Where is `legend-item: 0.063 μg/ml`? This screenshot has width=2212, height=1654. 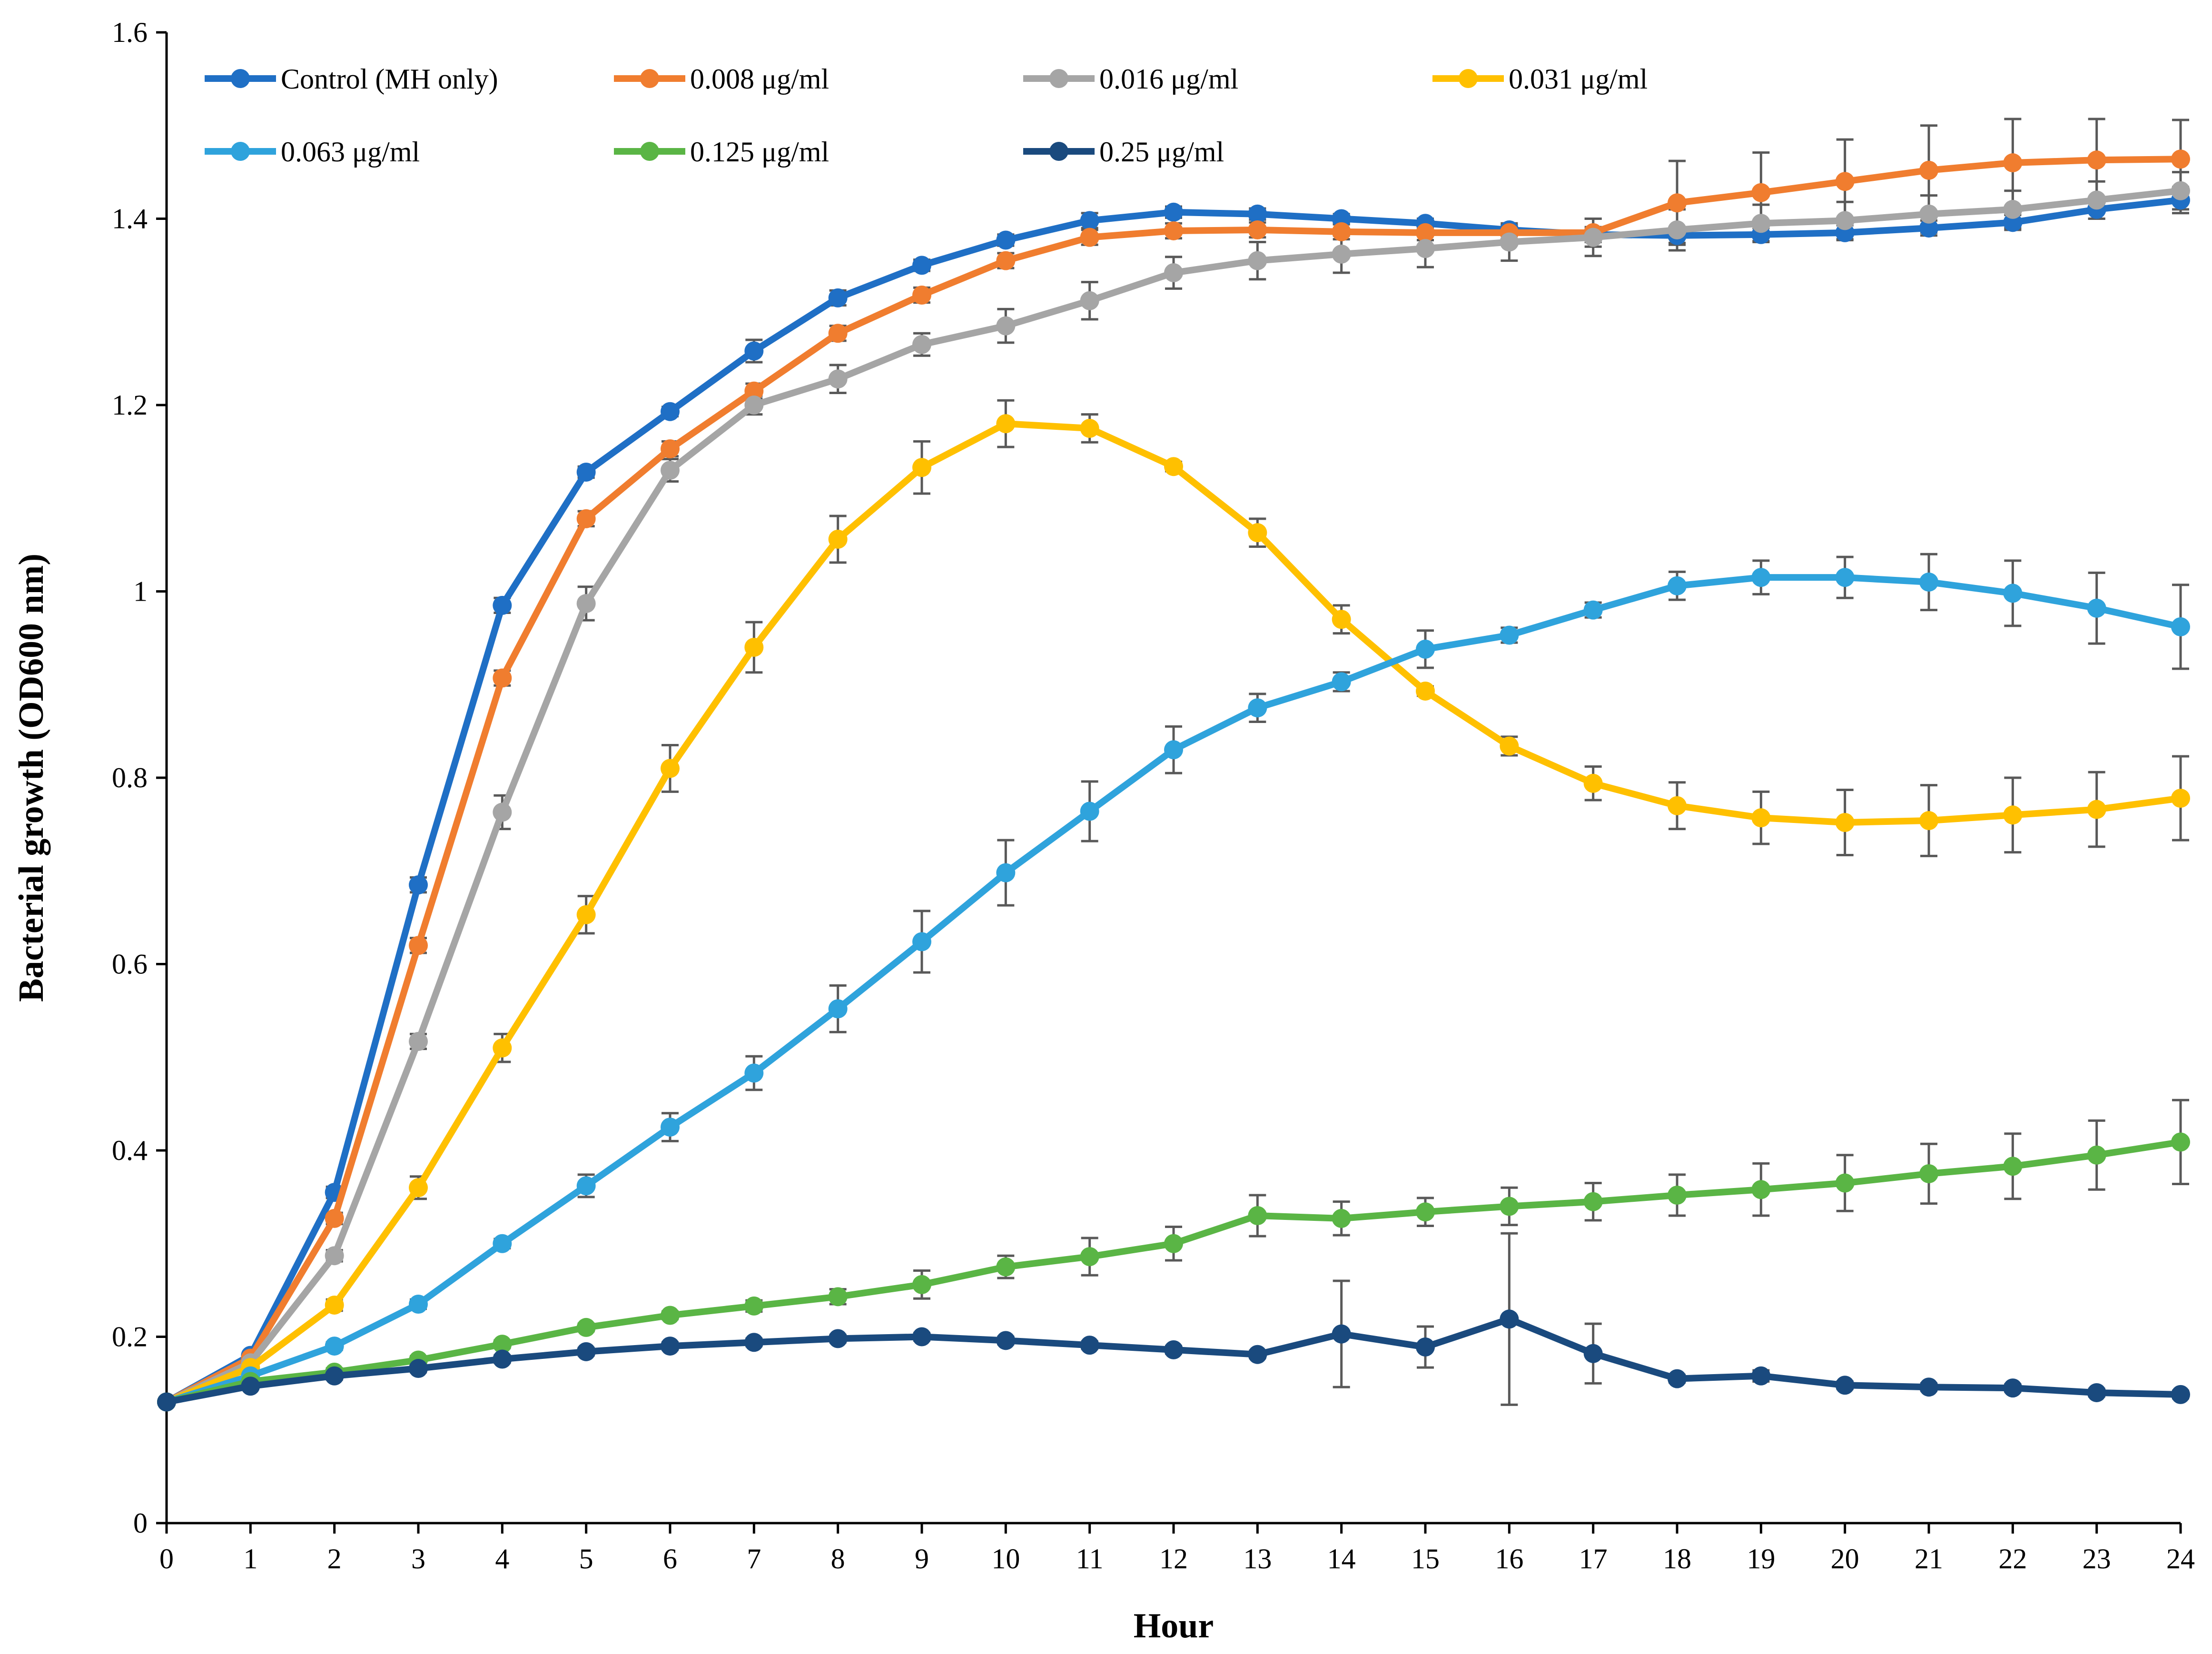
legend-item: 0.063 μg/ml is located at coordinates (312, 152).